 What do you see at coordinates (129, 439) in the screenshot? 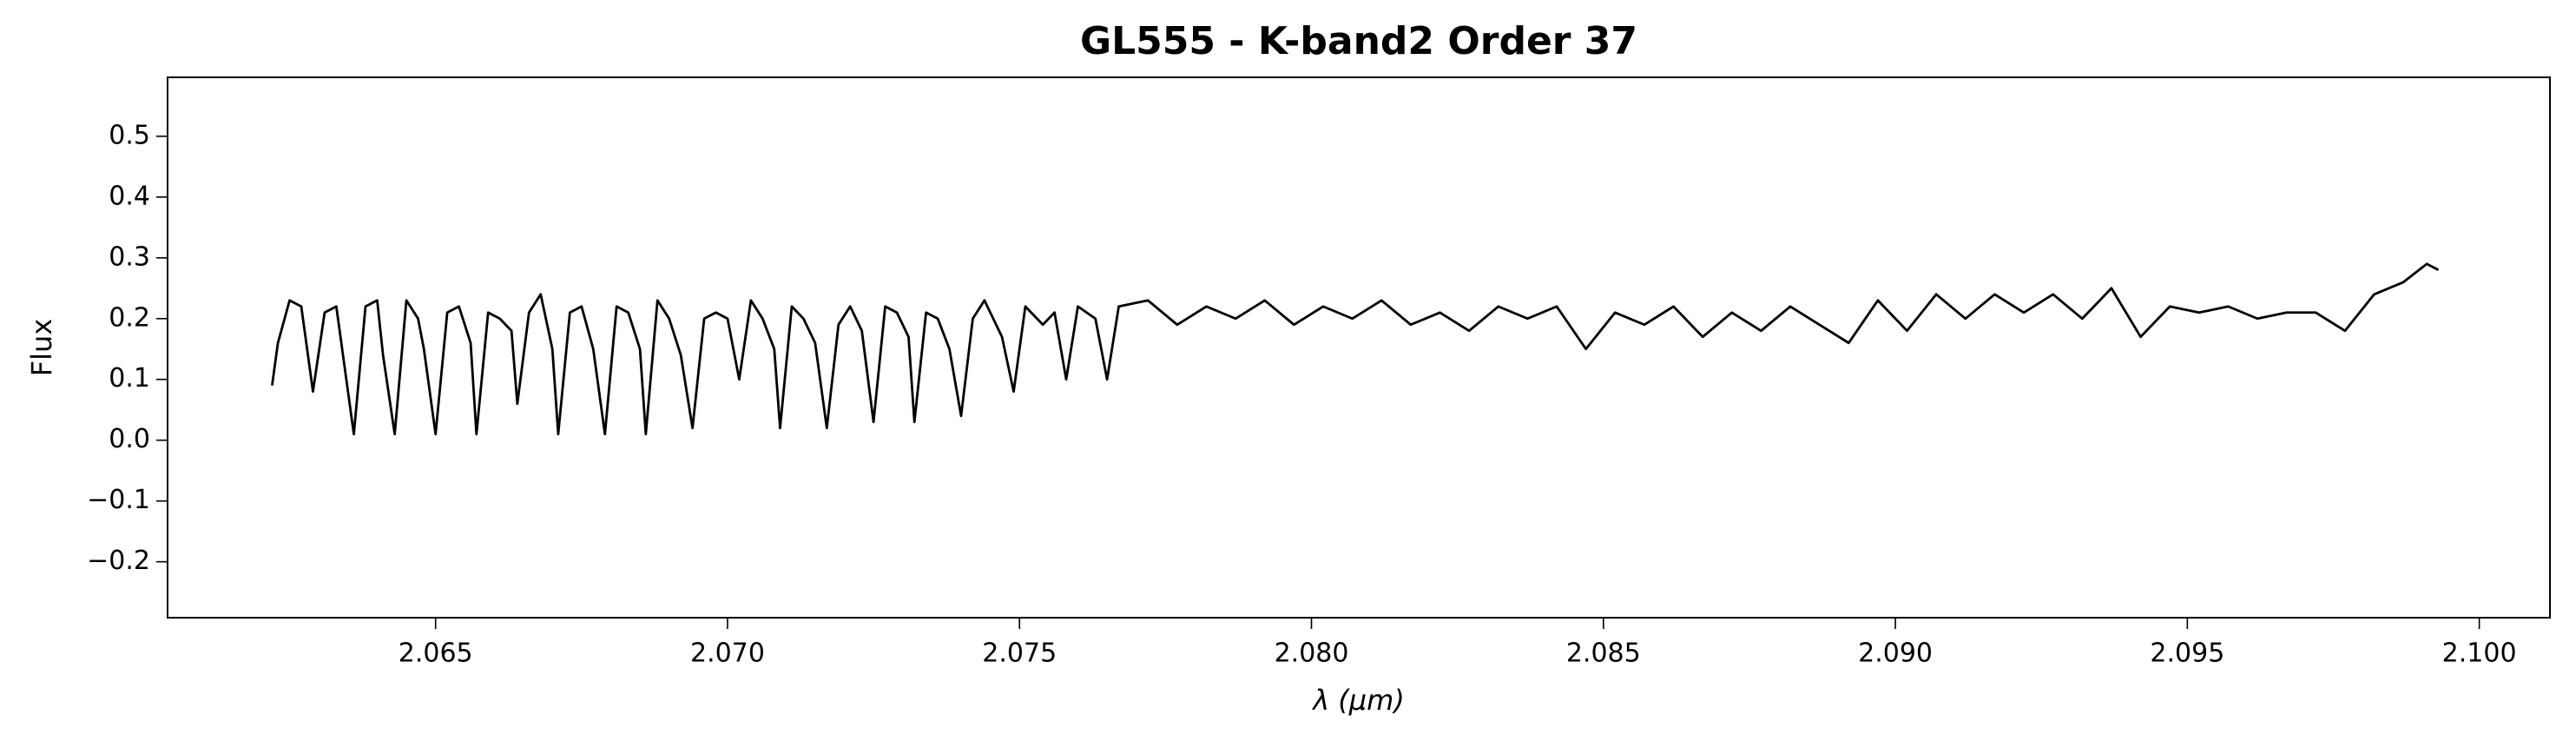
I see `y-tick-label: 0.0` at bounding box center [129, 439].